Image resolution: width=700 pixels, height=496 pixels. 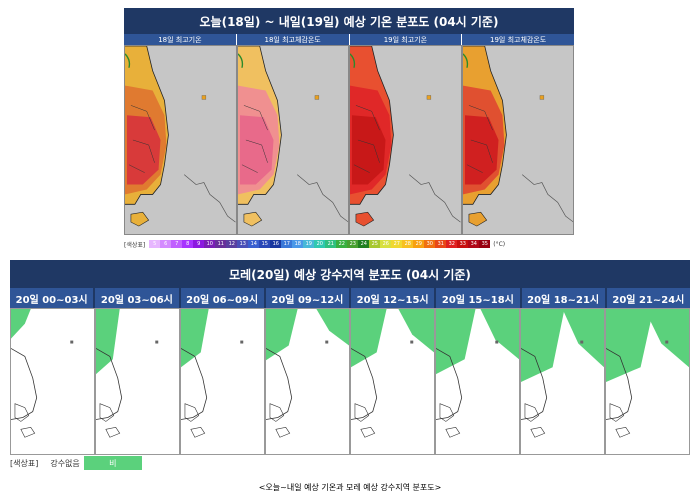 I want to click on time-label-2: 20일 03~06시, so click(x=138, y=298).